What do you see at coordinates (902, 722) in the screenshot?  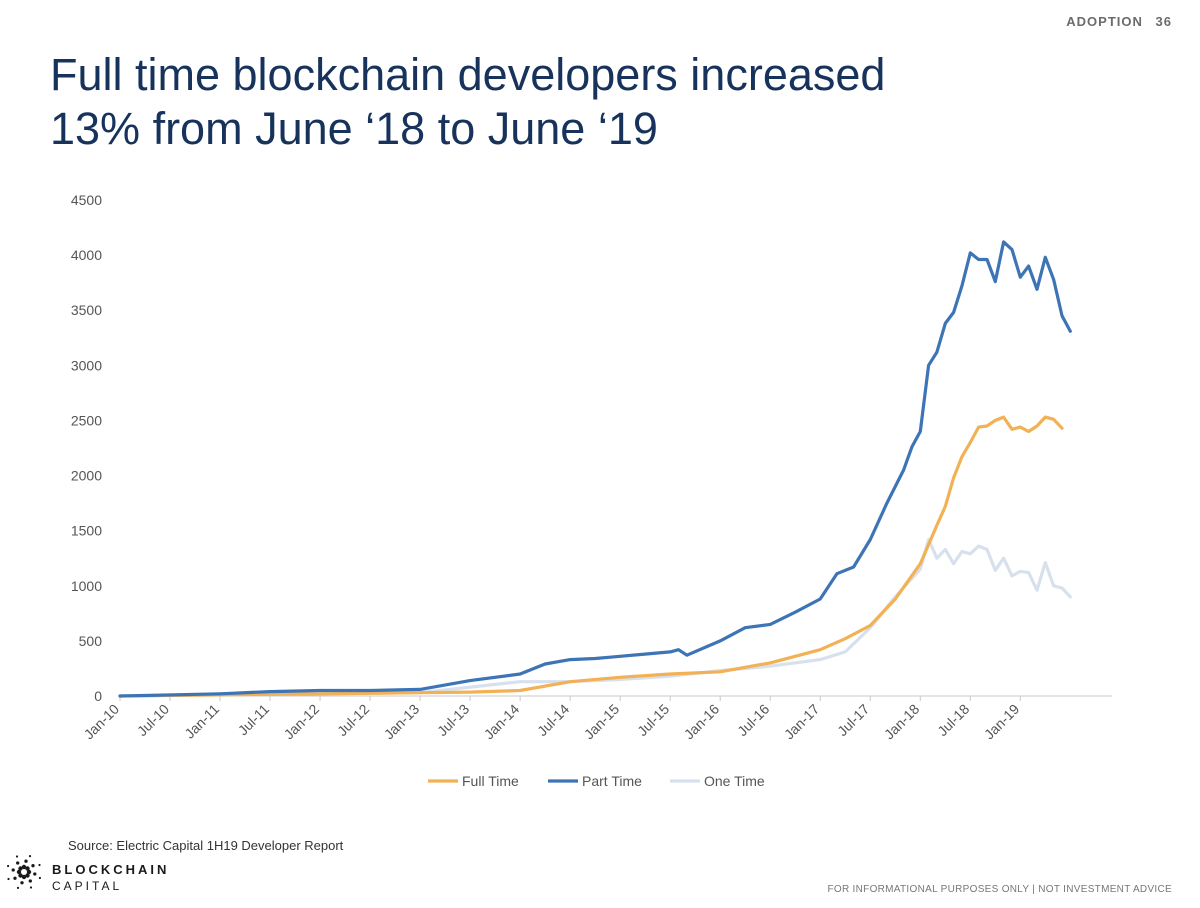 I see `x-tick-label: Jan-18` at bounding box center [902, 722].